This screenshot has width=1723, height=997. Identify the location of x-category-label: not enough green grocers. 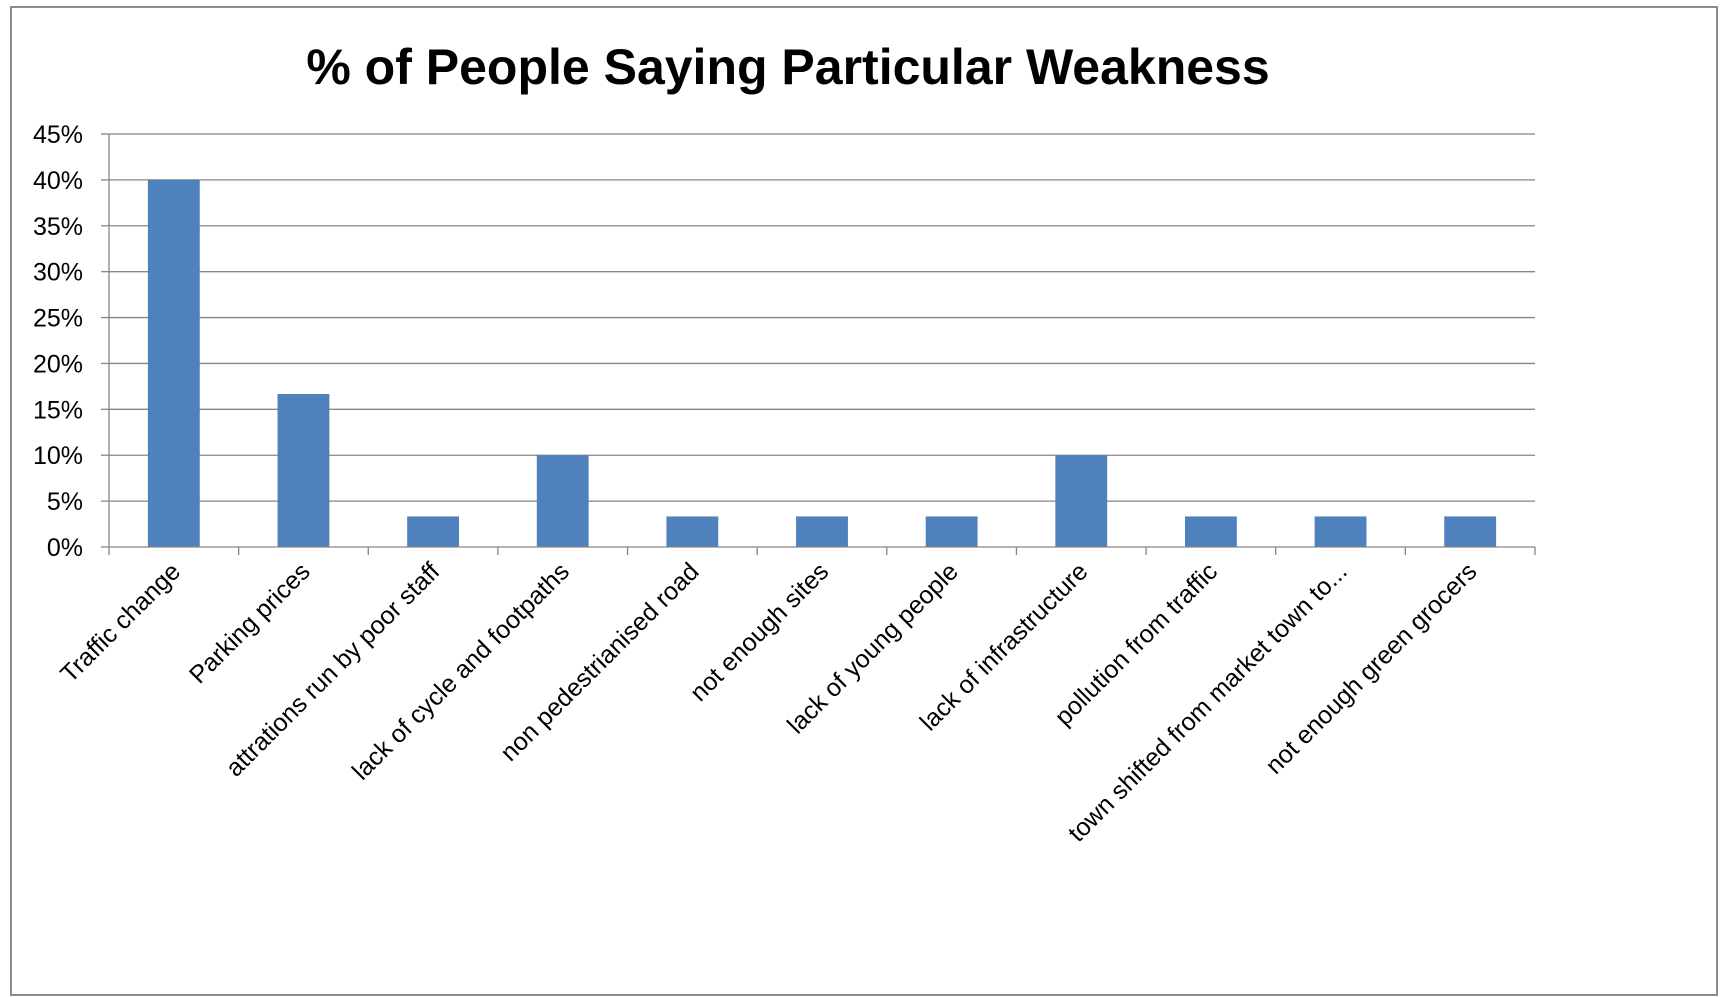
(1371, 668).